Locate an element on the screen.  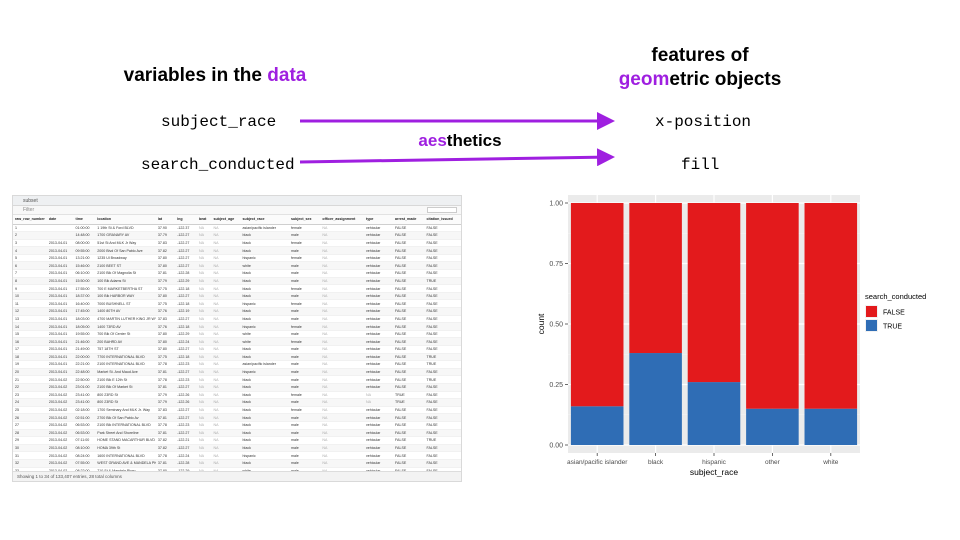
table-cell: 800 23RD St is located at coordinates (125, 402).